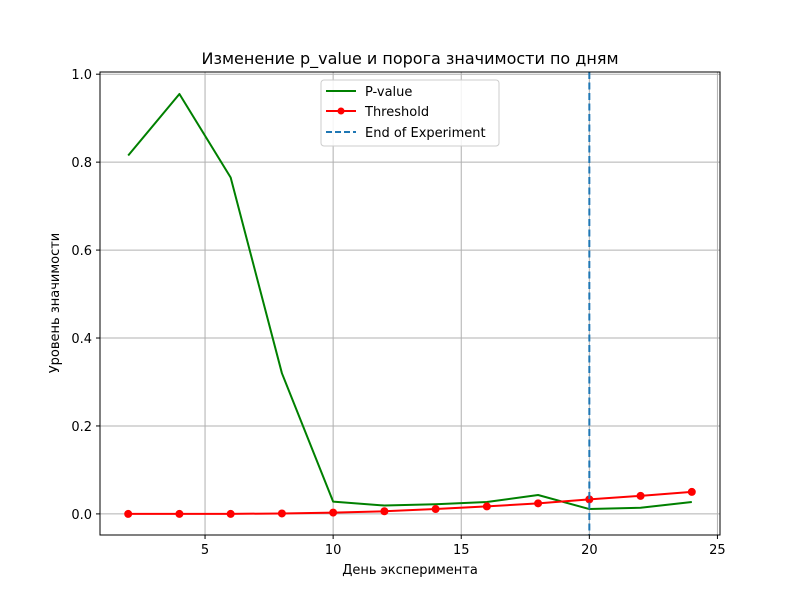 The image size is (800, 600). Describe the element at coordinates (410, 570) in the screenshot. I see `x-axis-label: День эксперимента` at that location.